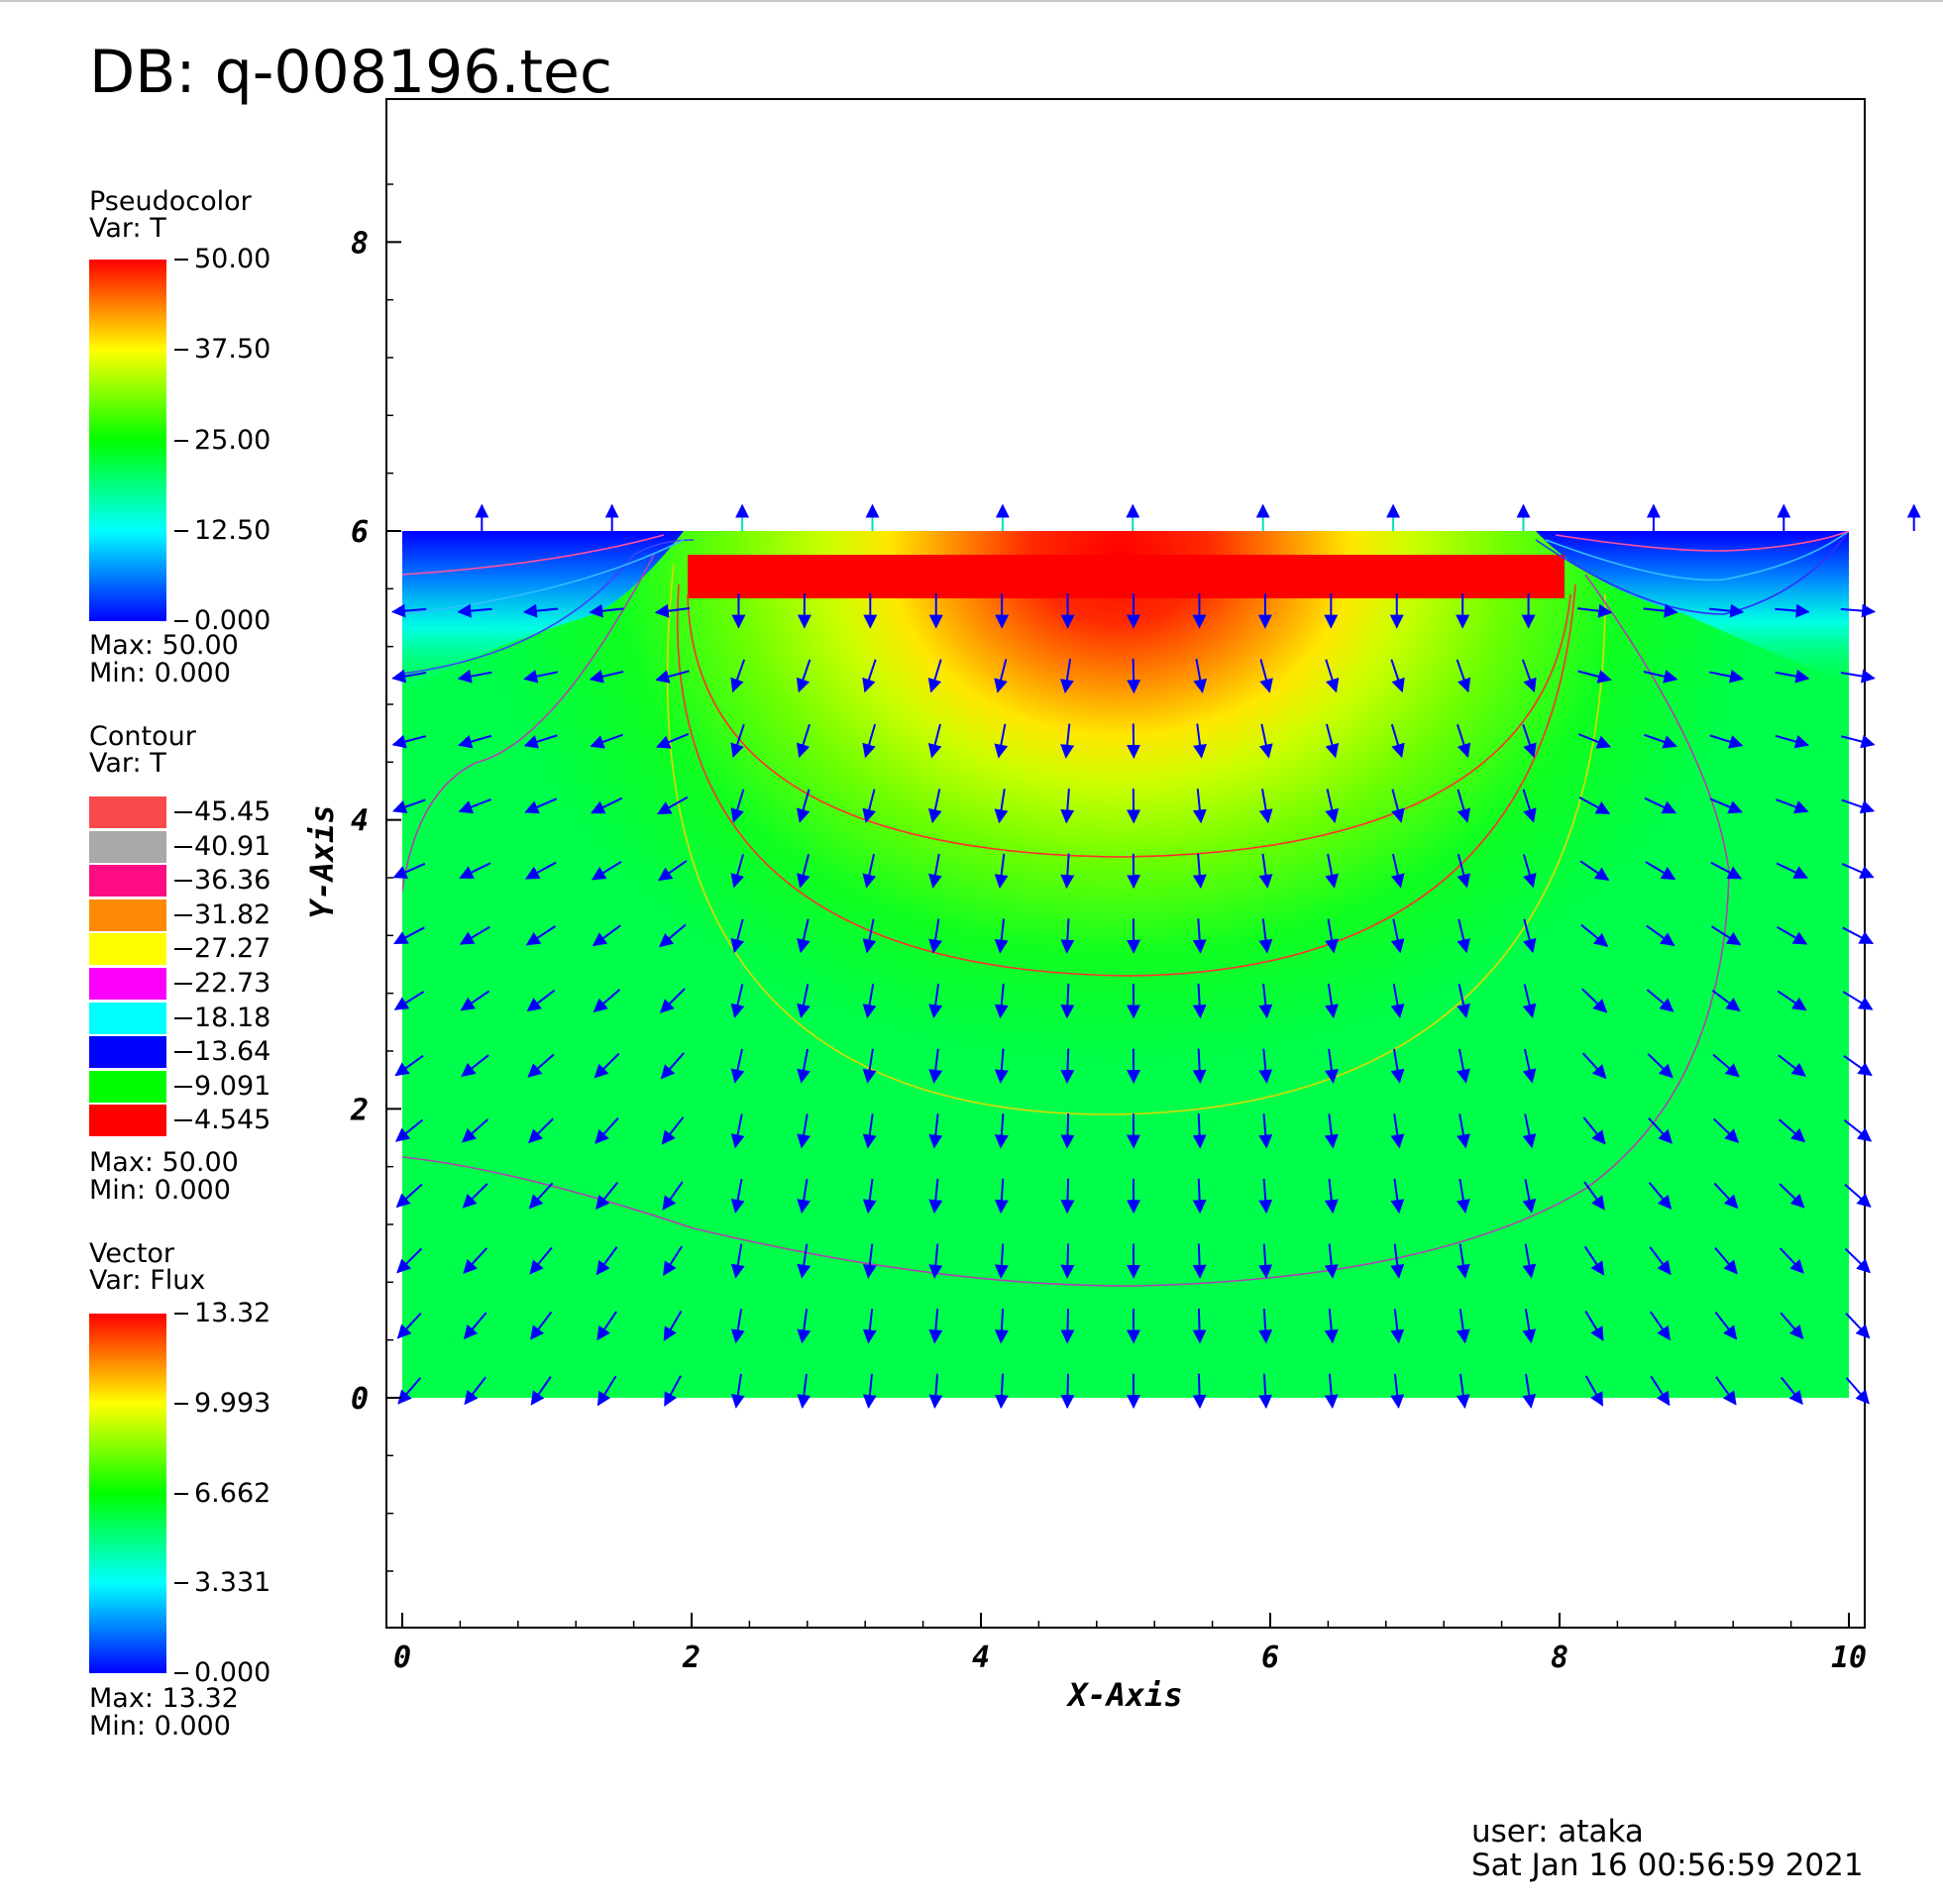 The width and height of the screenshot is (1943, 1904). Describe the element at coordinates (147, 1280) in the screenshot. I see `vector-legend-var: Var: Flux` at that location.